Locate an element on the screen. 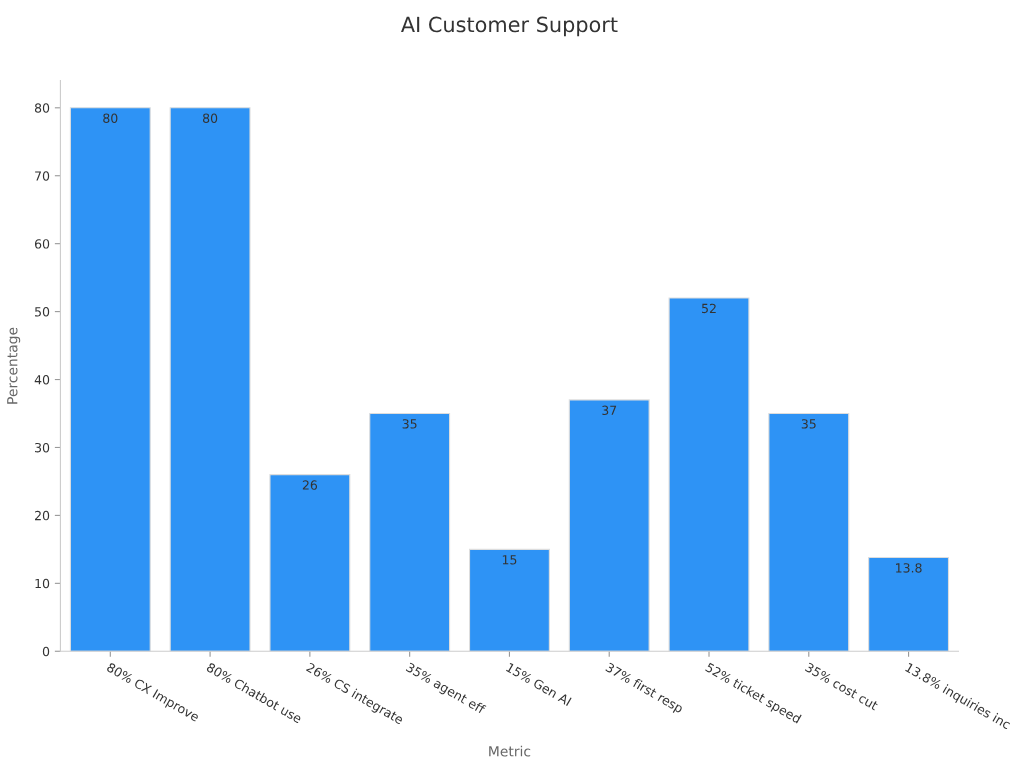 The width and height of the screenshot is (1024, 768). y-tick-label: 80 is located at coordinates (42, 108).